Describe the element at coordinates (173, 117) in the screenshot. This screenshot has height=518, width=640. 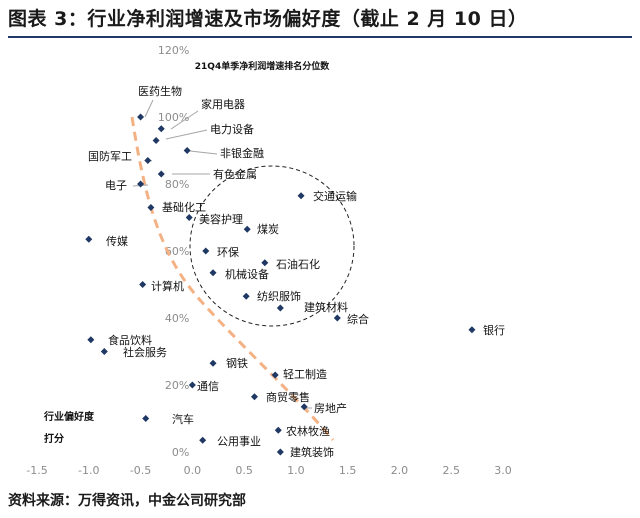
I see `y-tick-label: 100%` at that location.